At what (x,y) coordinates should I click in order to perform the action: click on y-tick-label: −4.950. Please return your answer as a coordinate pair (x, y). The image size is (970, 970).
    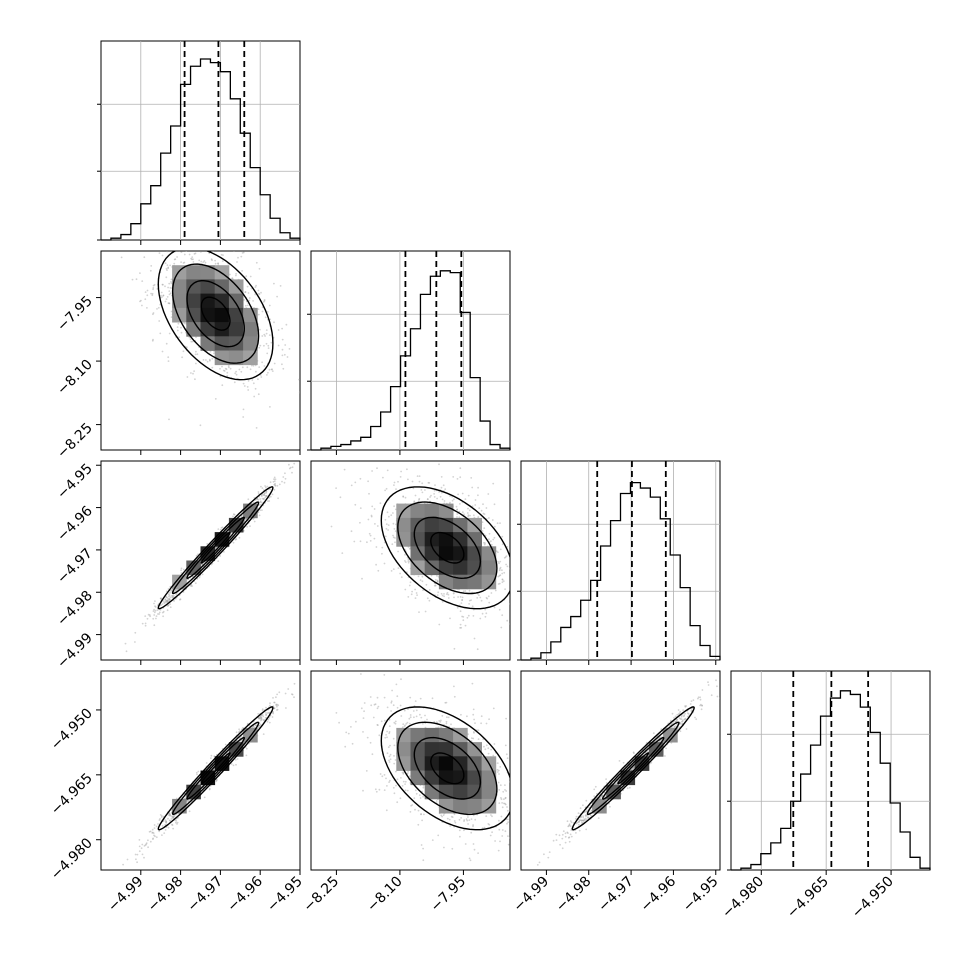
    Looking at the image, I should click on (72, 729).